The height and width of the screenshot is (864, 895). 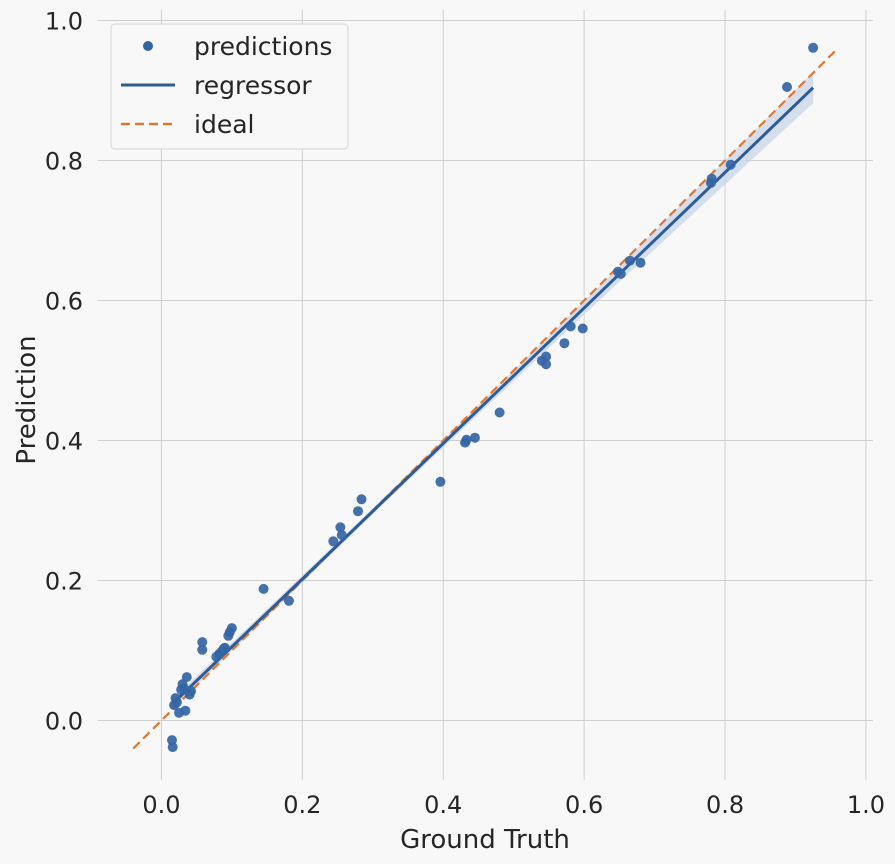 I want to click on y-tick-labels: 0.0 0.2 0.4 0.6 0.8 1.0, so click(x=64, y=372).